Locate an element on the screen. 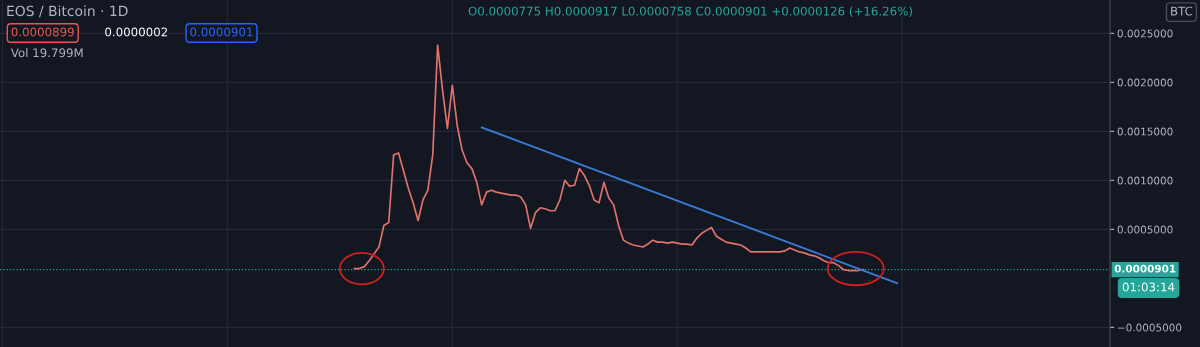 This screenshot has width=1200, height=347. annotation: 0.0000901 is located at coordinates (221, 32).